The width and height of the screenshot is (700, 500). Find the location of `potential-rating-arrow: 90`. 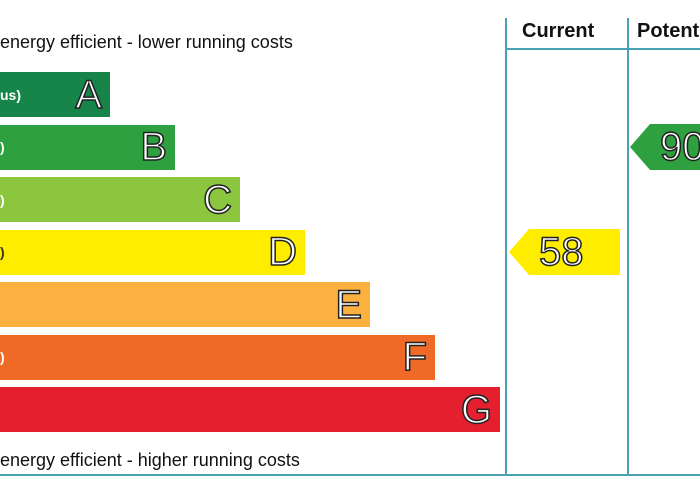

potential-rating-arrow: 90 is located at coordinates (665, 147).